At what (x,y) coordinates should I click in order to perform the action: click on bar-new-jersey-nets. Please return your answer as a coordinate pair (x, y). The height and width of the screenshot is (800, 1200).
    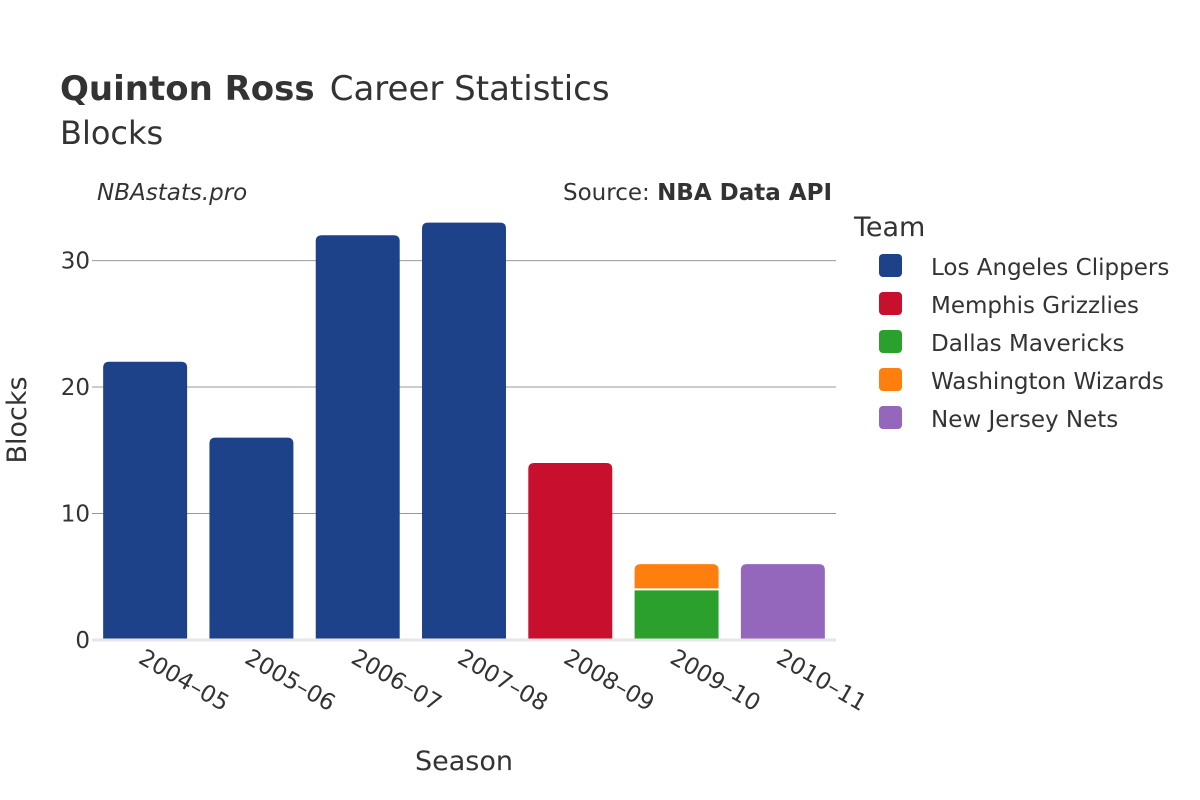
    Looking at the image, I should click on (782, 602).